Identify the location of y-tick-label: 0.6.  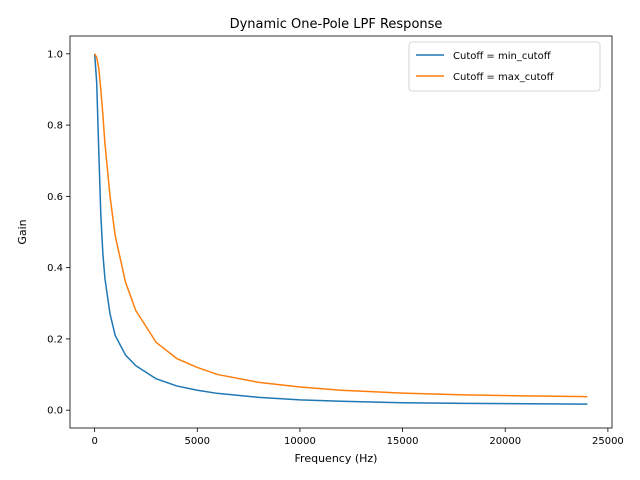
(55, 197).